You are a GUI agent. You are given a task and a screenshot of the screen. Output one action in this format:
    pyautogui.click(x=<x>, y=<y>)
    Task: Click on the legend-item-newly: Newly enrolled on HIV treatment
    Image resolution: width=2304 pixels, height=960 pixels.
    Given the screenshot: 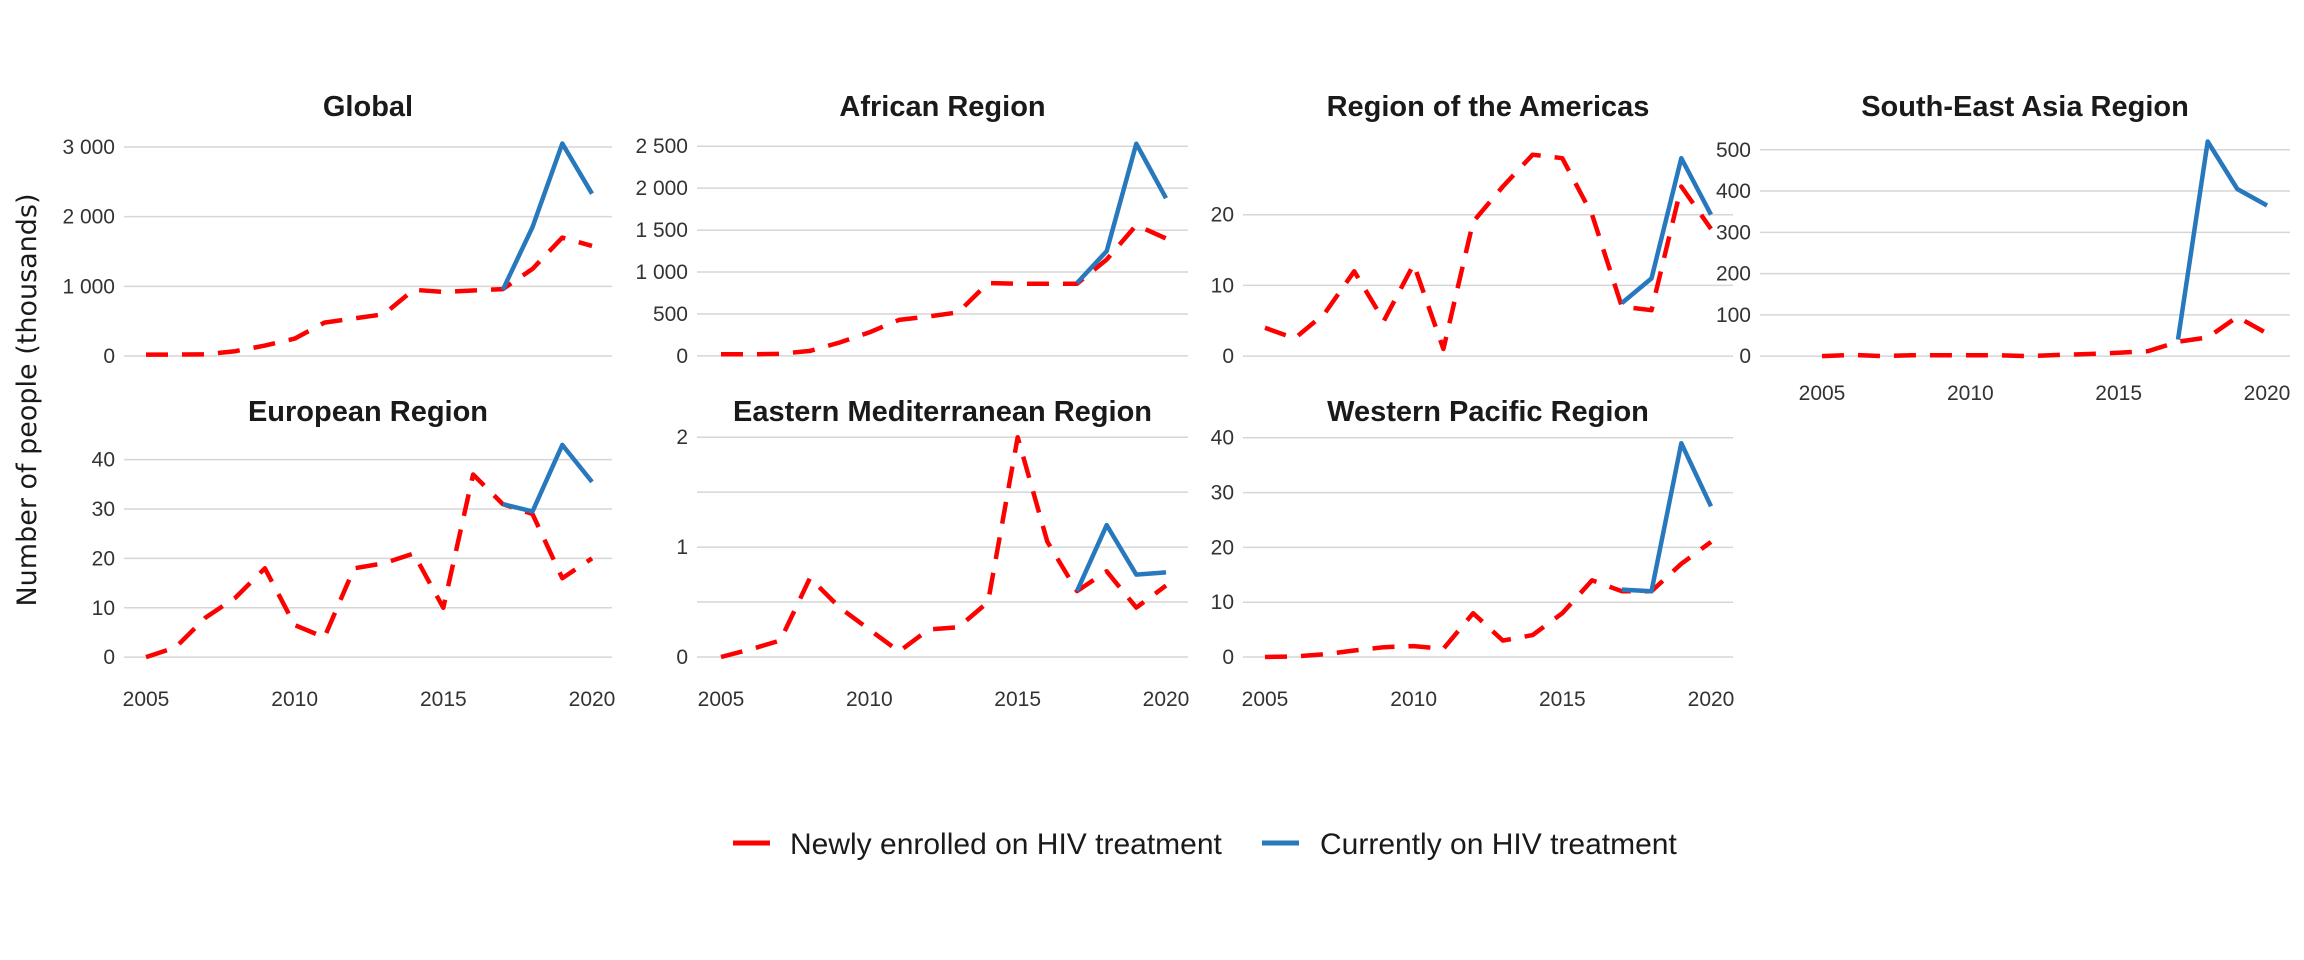 What is the action you would take?
    pyautogui.click(x=978, y=844)
    